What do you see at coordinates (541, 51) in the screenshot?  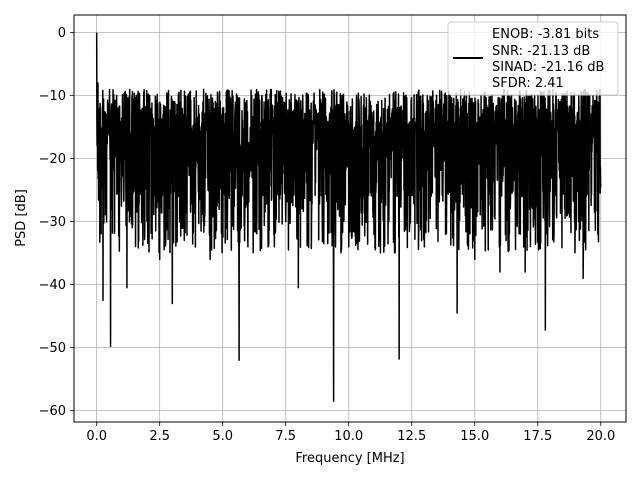 I see `legend-snr: SNR: -21.13 dB` at bounding box center [541, 51].